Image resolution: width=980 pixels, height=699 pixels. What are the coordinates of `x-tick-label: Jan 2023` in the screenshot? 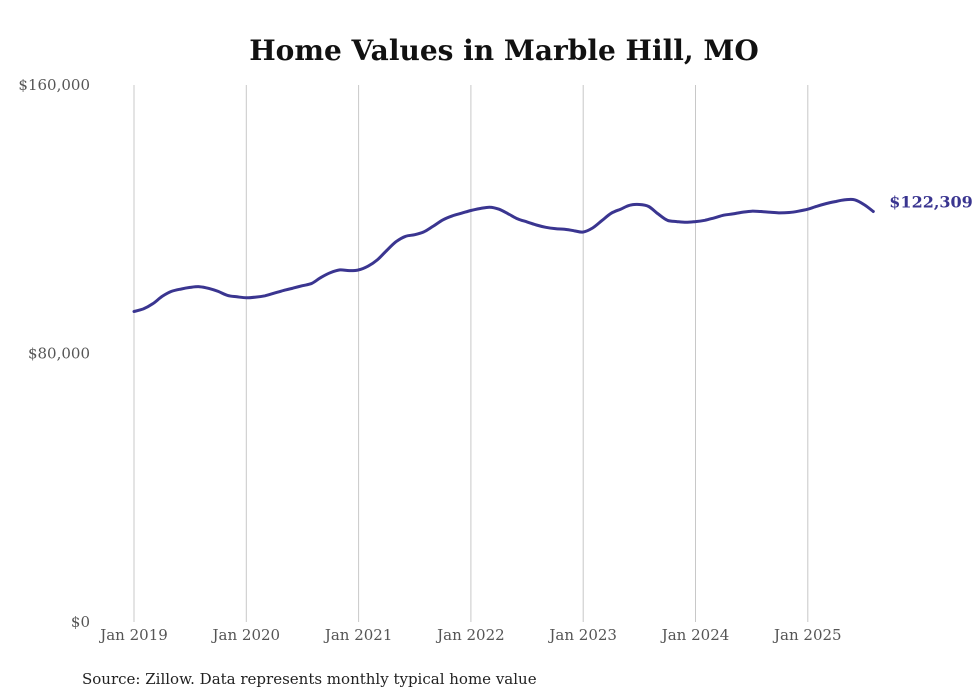 It's located at (582, 635).